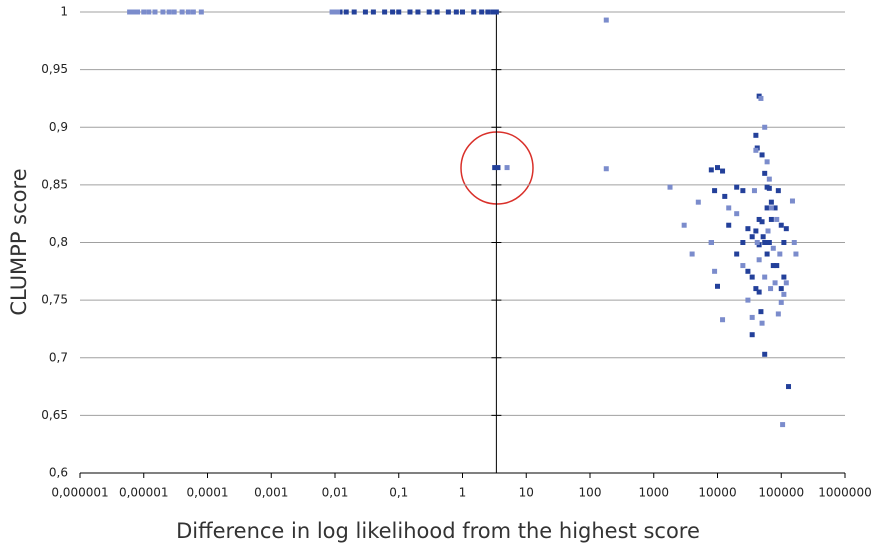  I want to click on x-tick-label: 10, so click(526, 493).